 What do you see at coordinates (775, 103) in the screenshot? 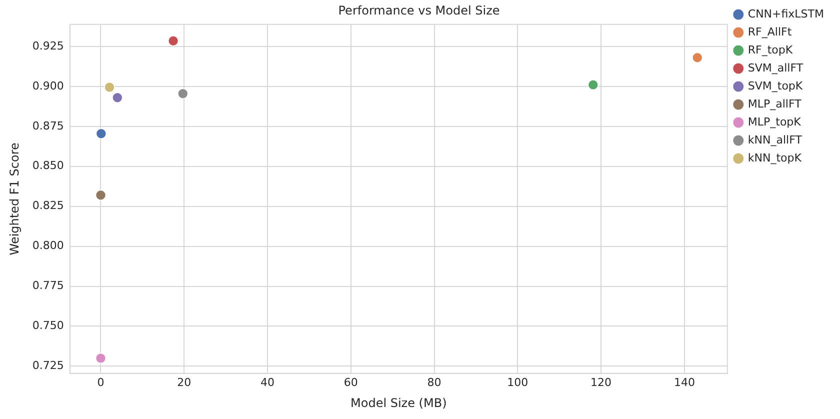
I see `legend-label: MLP_allFT` at bounding box center [775, 103].